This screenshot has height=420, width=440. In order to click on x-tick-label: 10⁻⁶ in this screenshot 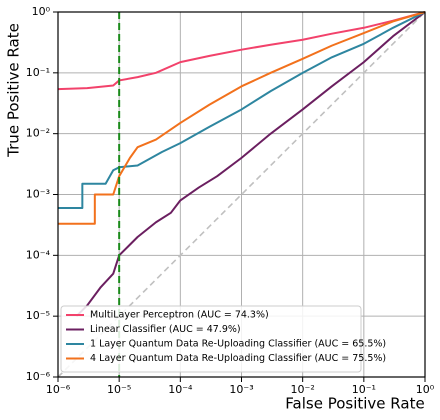, I will do `click(58, 389)`.